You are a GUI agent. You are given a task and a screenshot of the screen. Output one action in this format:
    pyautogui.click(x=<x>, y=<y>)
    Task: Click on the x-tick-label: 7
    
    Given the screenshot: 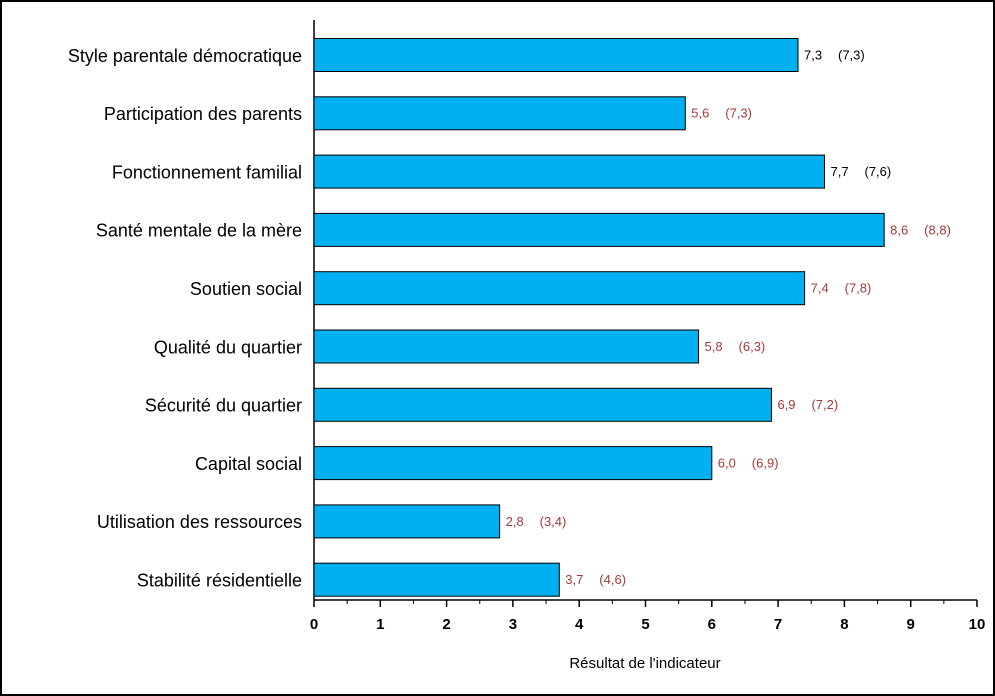 What is the action you would take?
    pyautogui.click(x=778, y=624)
    